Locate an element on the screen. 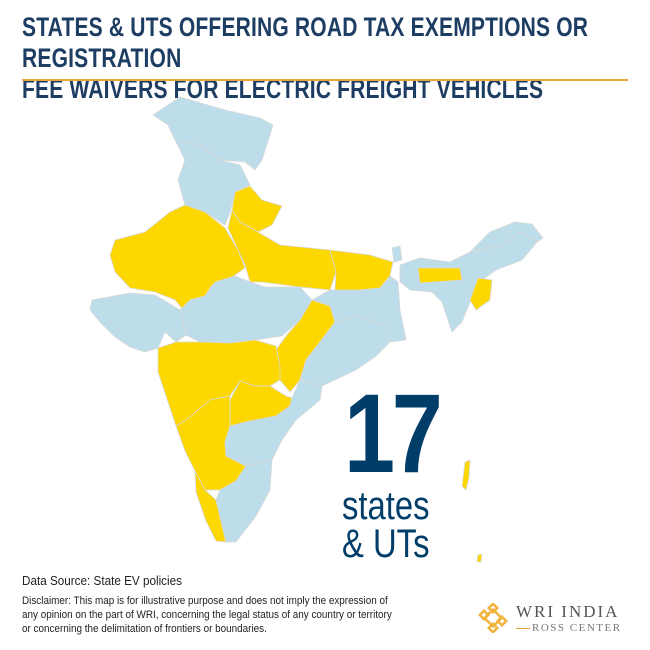 This screenshot has width=650, height=650. region-manipur is located at coordinates (481, 294).